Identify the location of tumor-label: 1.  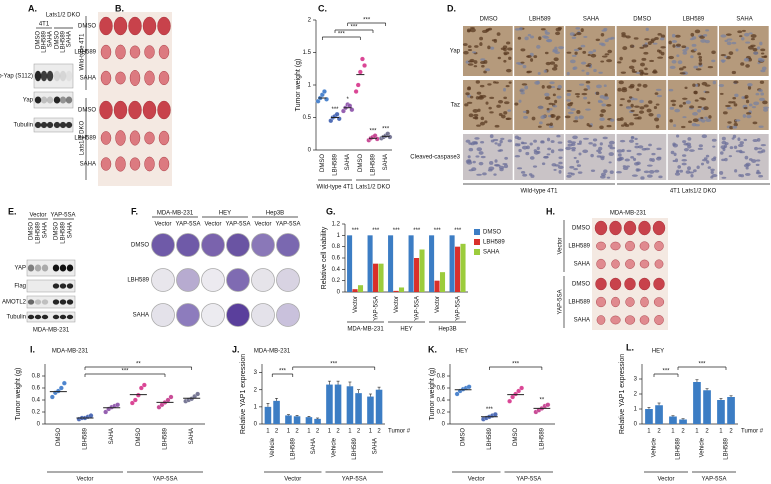
(649, 432).